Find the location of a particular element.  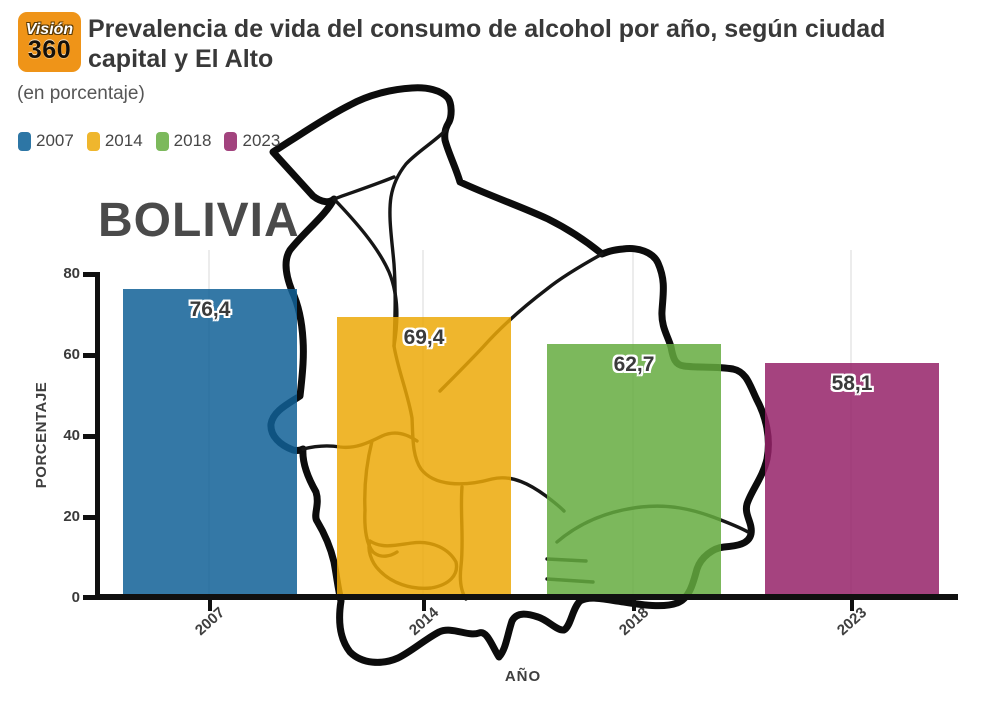

bar-2023: 58,1 is located at coordinates (852, 480).